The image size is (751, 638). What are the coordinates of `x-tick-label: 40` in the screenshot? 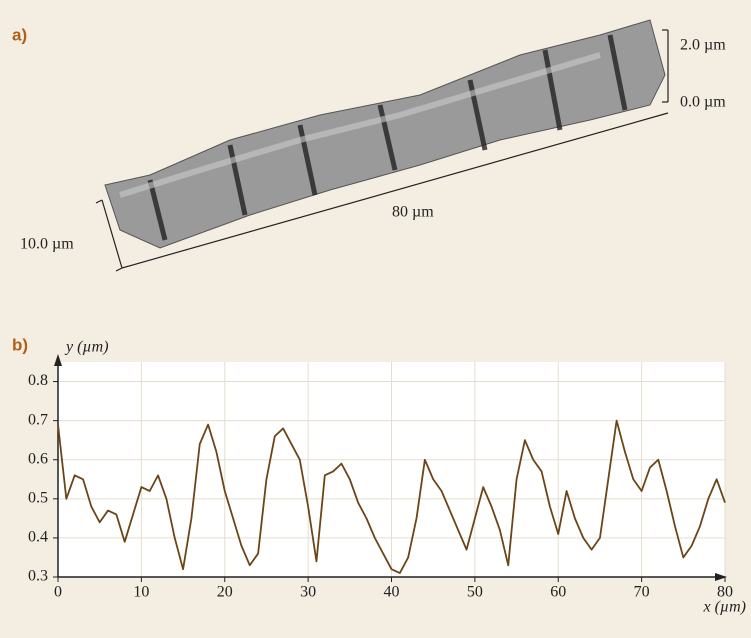 It's located at (392, 592).